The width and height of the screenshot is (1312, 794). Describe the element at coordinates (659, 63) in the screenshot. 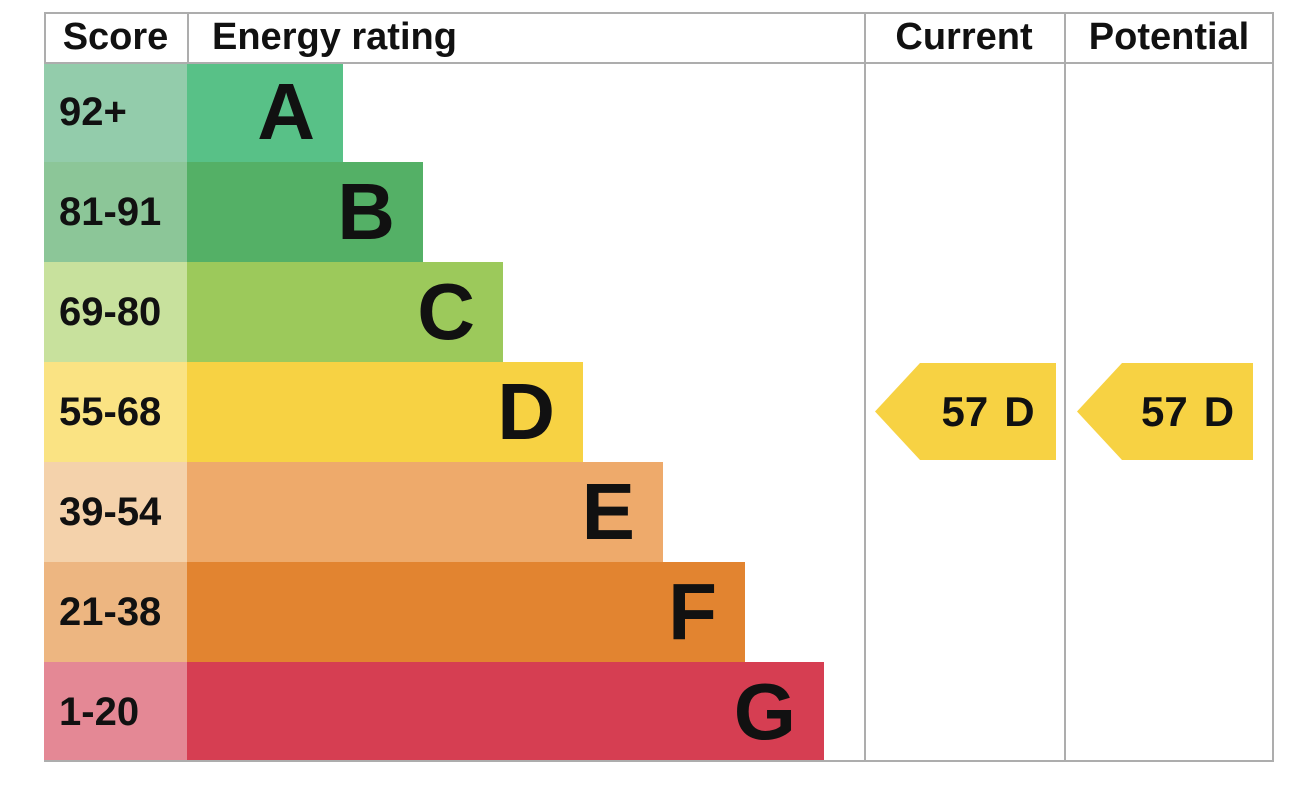

I see `header-bottom-border` at that location.